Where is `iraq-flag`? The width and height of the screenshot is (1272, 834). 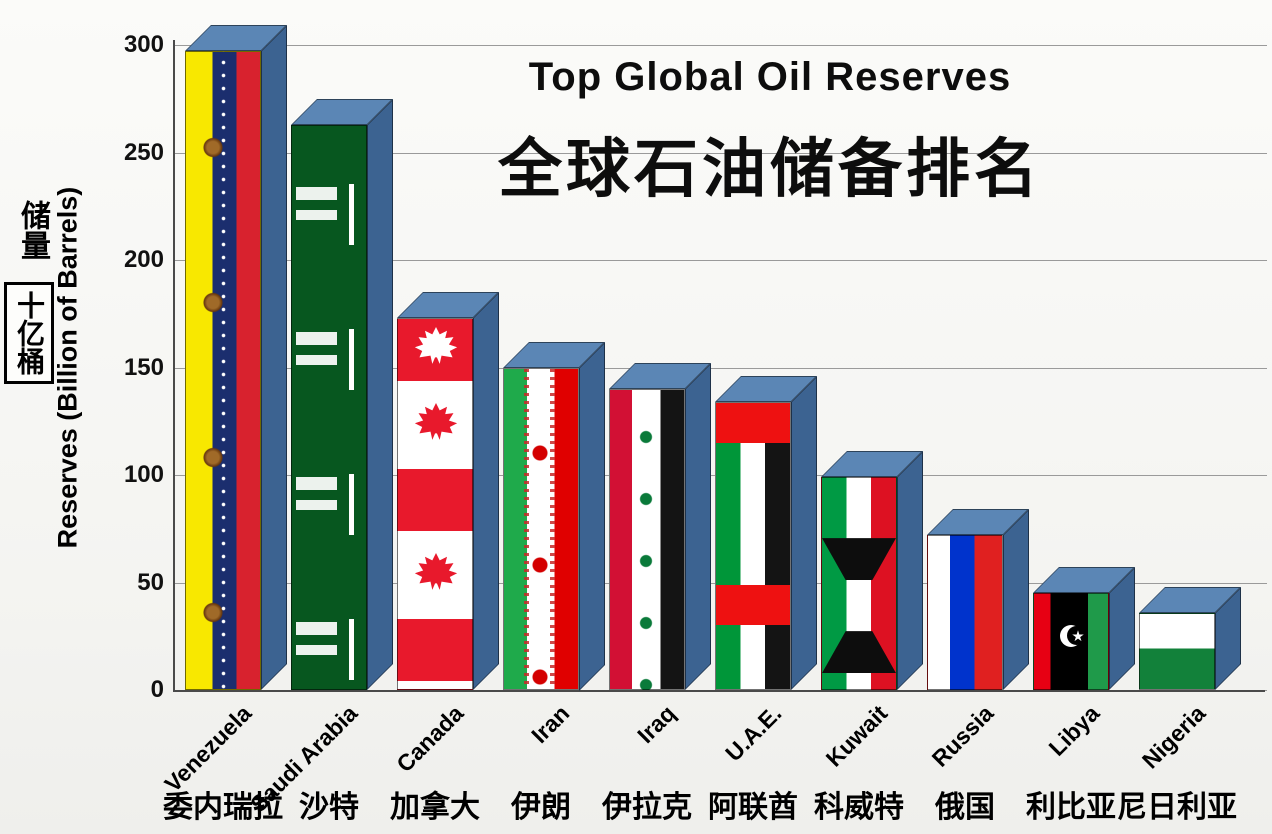 iraq-flag is located at coordinates (647, 539).